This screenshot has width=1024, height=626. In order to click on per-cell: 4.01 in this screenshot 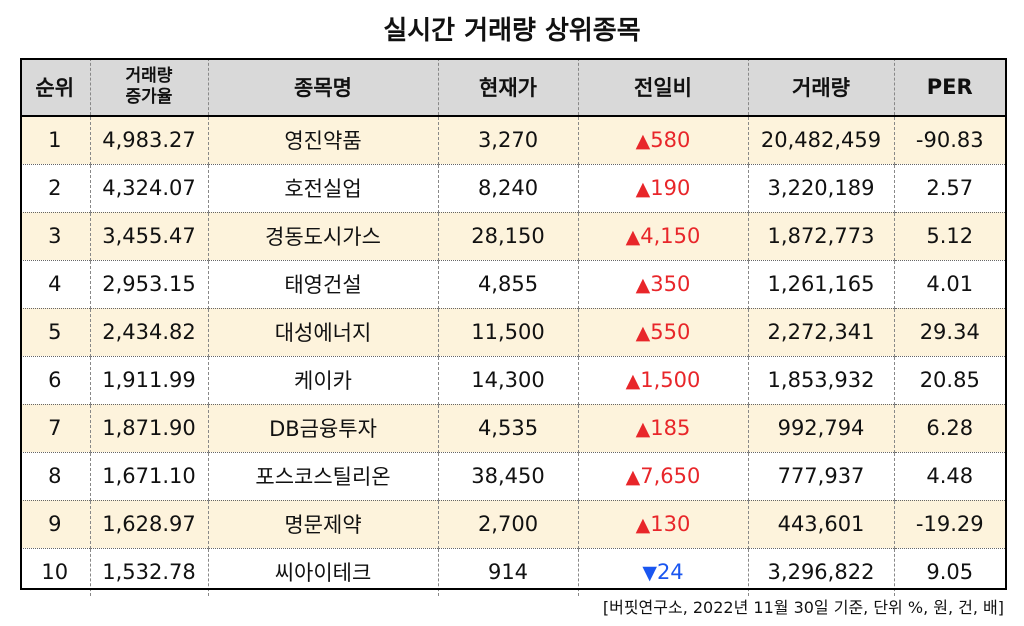, I will do `click(949, 284)`.